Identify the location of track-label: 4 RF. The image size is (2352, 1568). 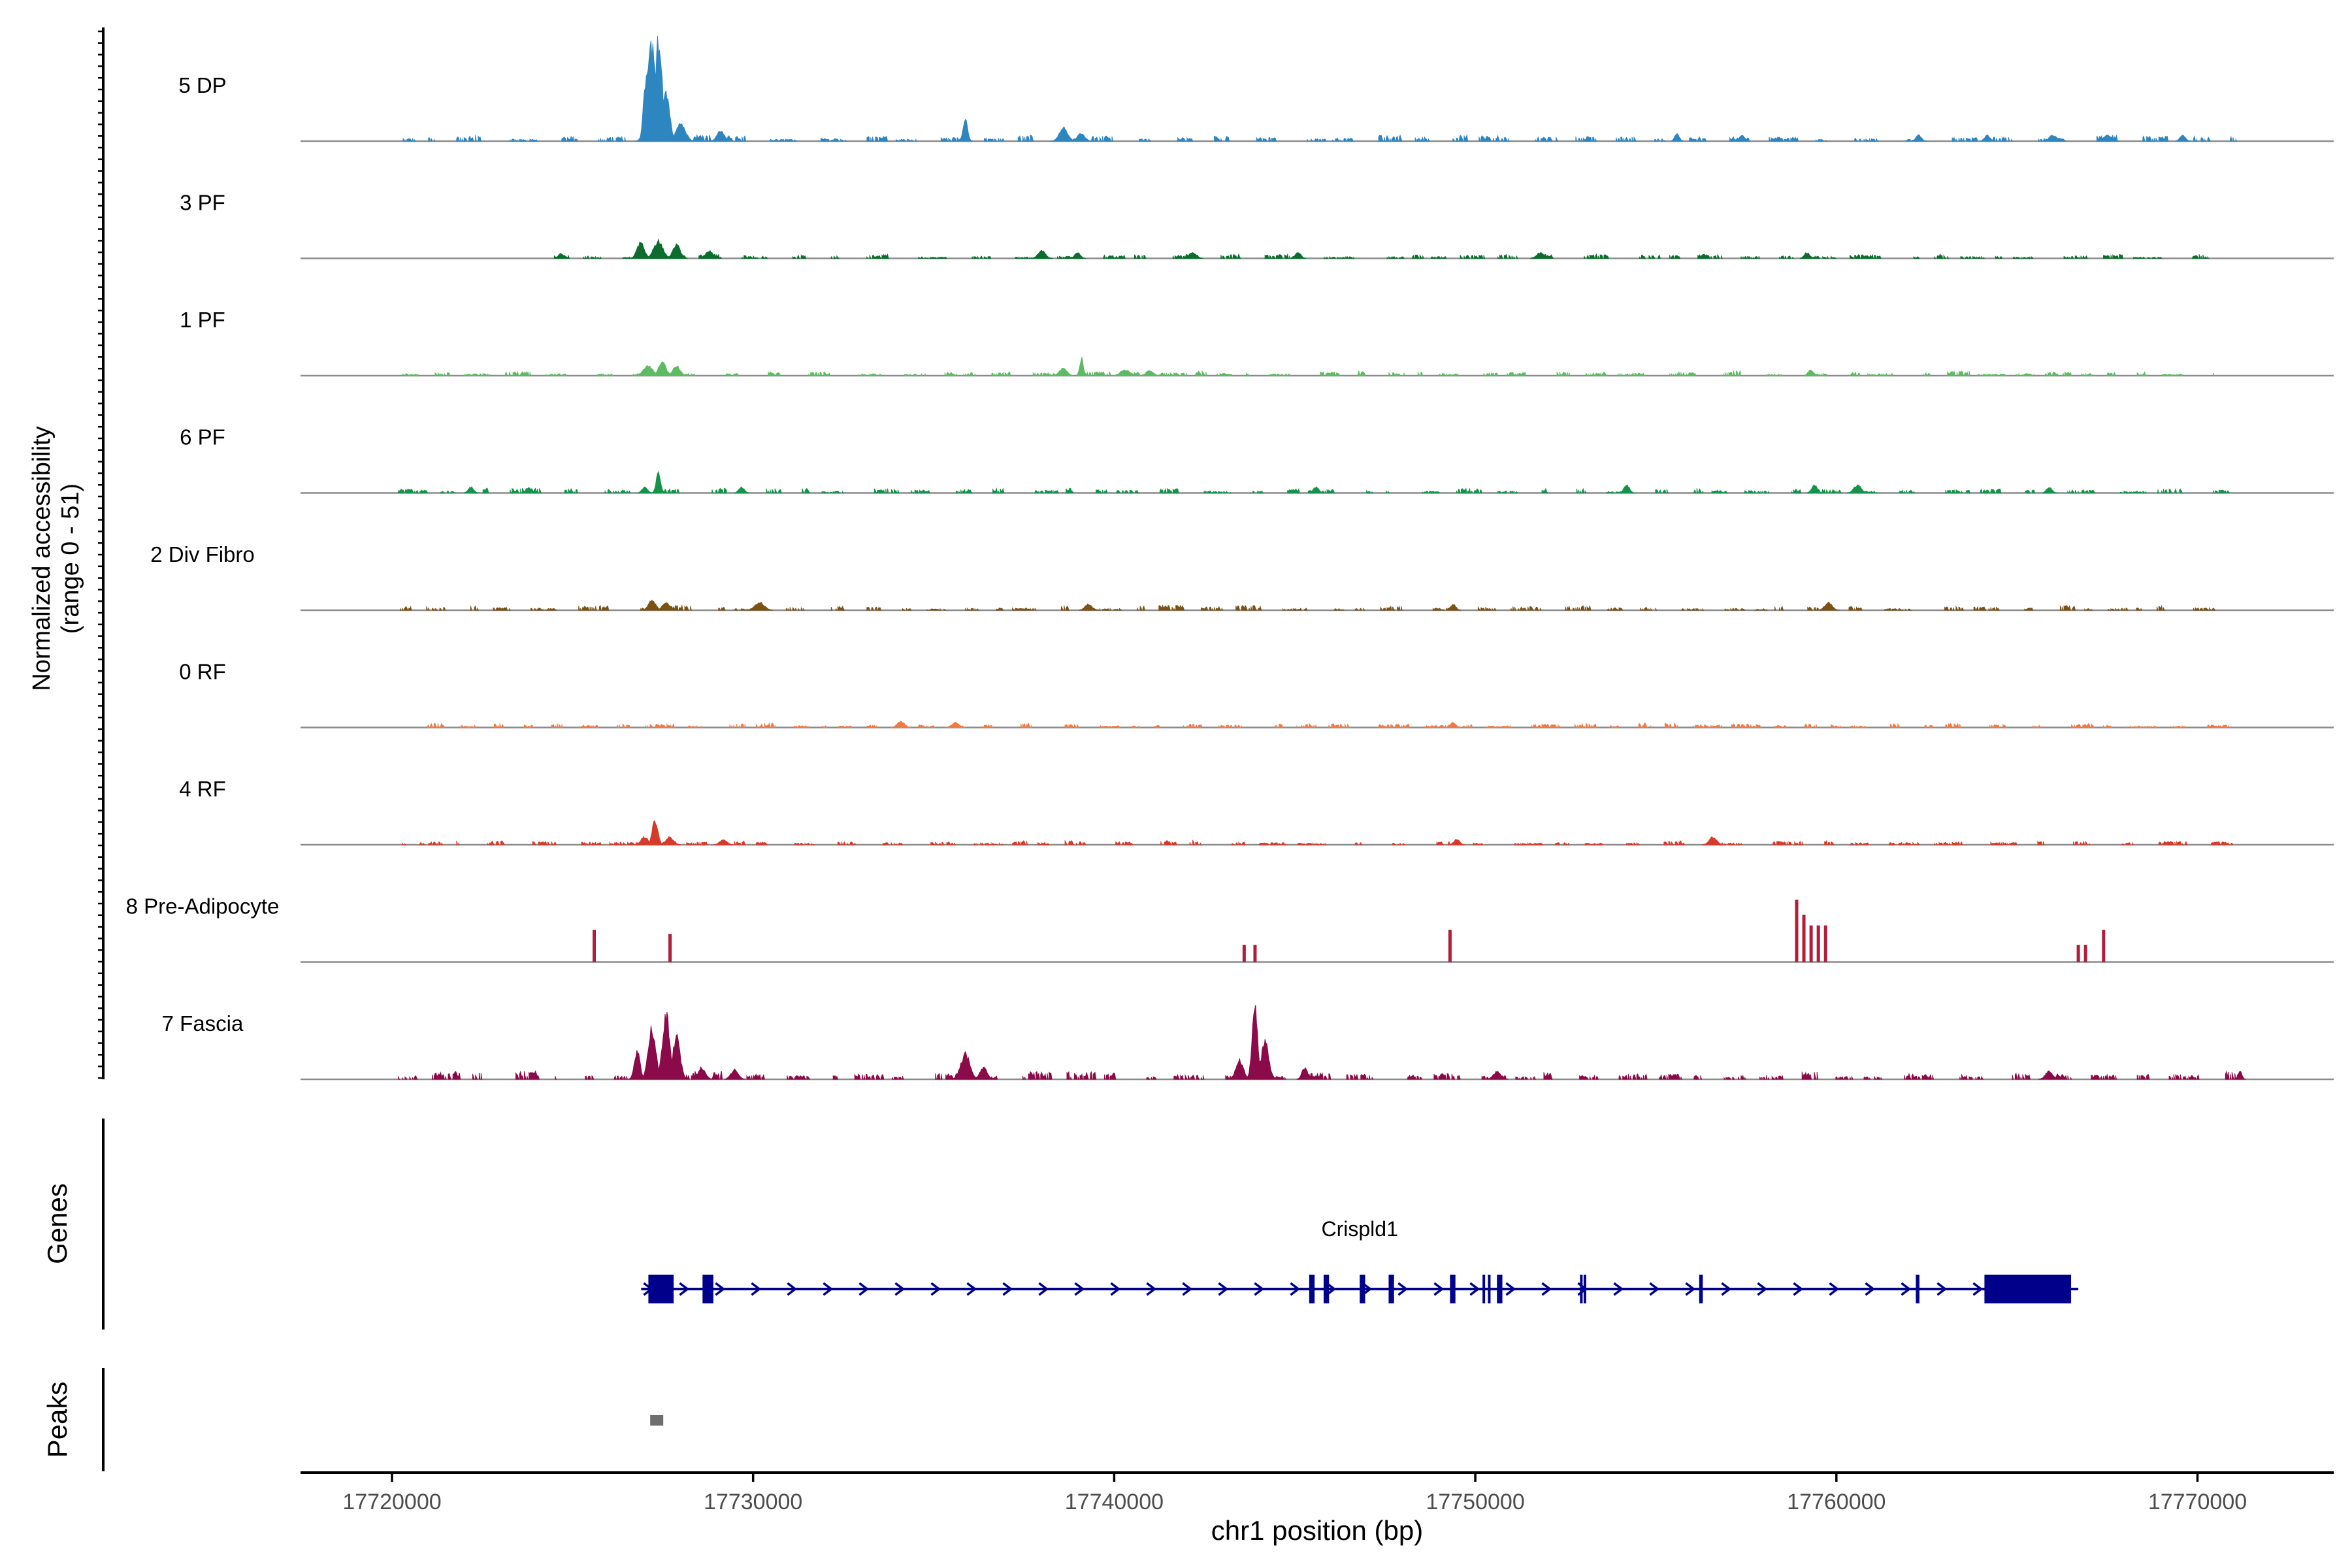
(202, 789).